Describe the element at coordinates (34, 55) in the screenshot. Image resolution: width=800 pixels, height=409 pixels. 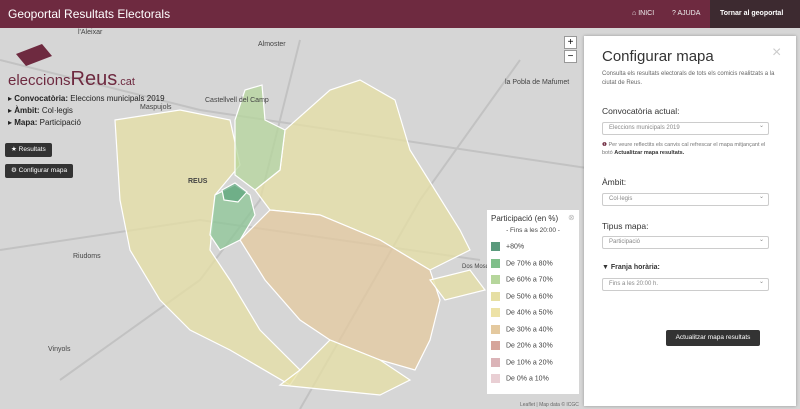
I see `logo-icon` at that location.